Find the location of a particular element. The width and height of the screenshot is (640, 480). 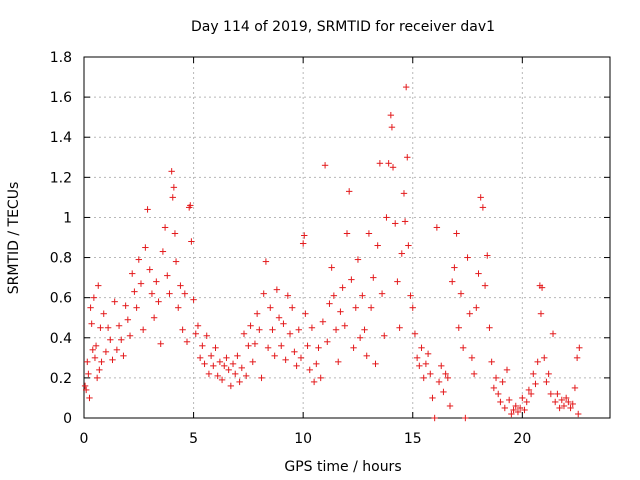

y-tick-label: 0.2 is located at coordinates (61, 379).